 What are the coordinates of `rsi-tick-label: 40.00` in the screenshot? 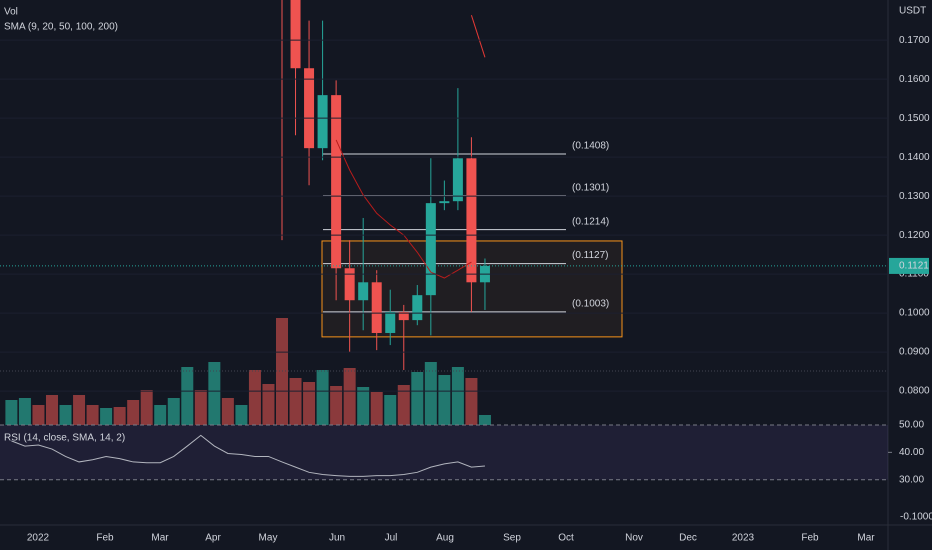 It's located at (911, 452).